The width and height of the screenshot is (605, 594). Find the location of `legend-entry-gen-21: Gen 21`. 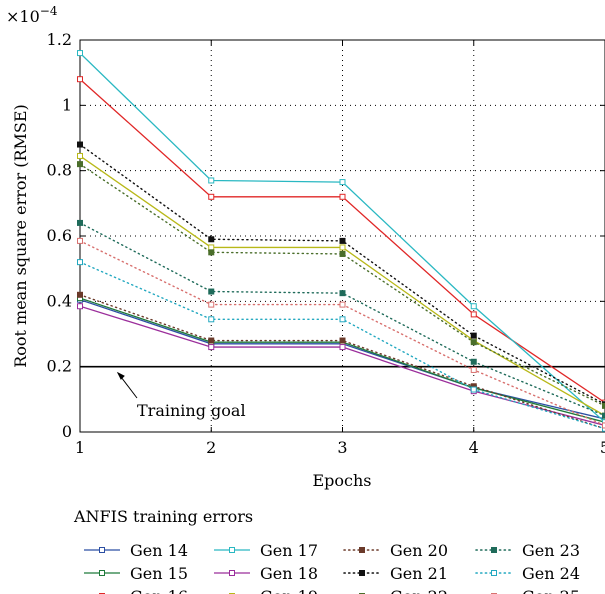

legend-entry-gen-21: Gen 21 is located at coordinates (395, 573).